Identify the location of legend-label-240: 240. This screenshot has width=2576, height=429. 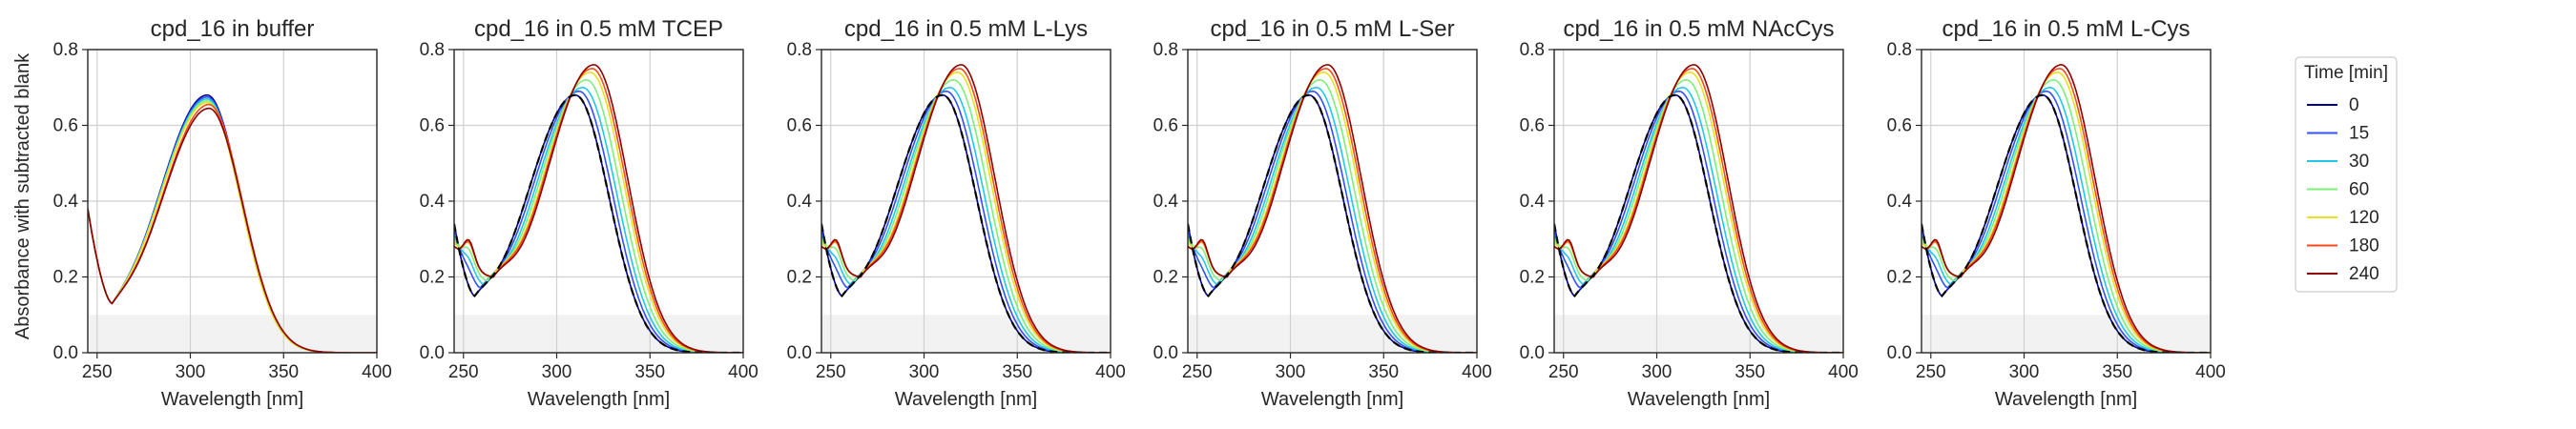
(2364, 274).